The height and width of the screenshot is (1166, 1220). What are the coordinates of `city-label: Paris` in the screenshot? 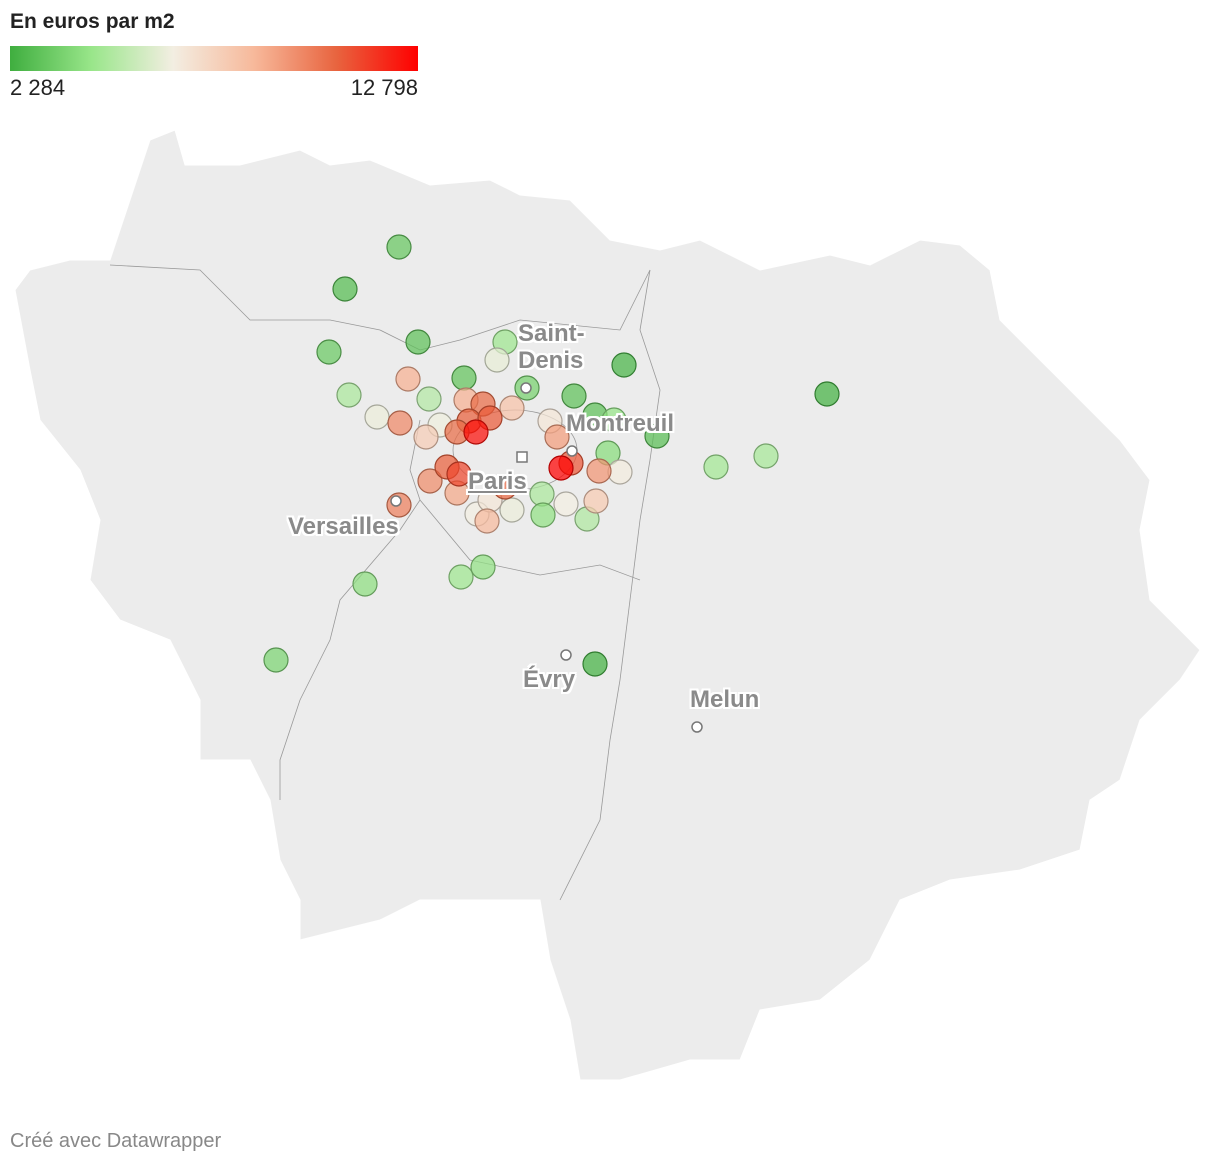 It's located at (497, 481).